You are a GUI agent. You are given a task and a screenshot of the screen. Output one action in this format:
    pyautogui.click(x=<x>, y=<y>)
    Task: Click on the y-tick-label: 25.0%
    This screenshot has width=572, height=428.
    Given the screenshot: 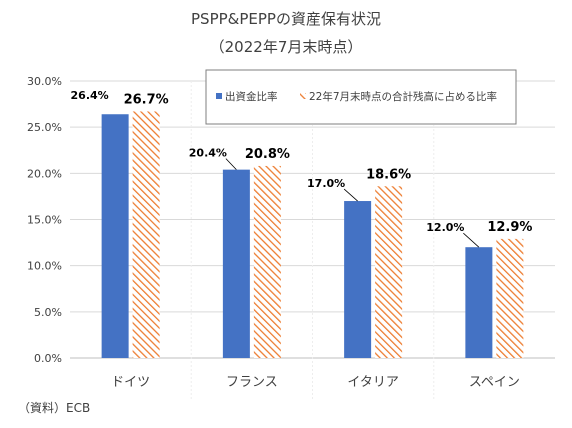 What is the action you would take?
    pyautogui.click(x=44, y=127)
    